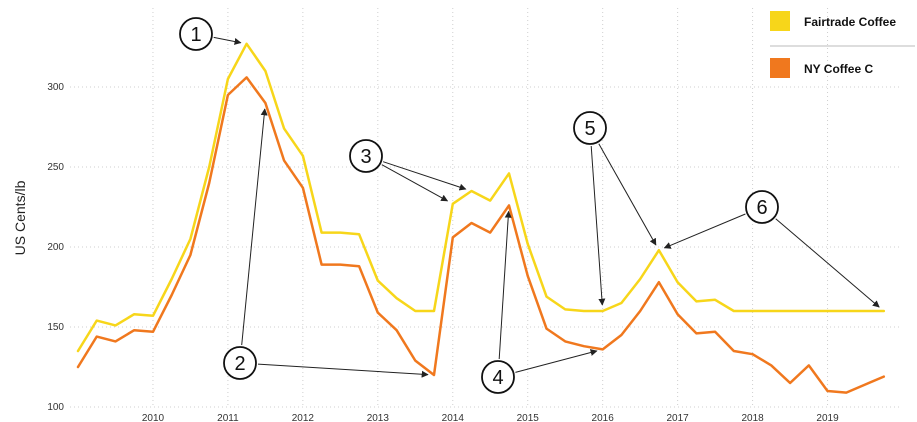  I want to click on x-tick-label: 2016, so click(603, 417).